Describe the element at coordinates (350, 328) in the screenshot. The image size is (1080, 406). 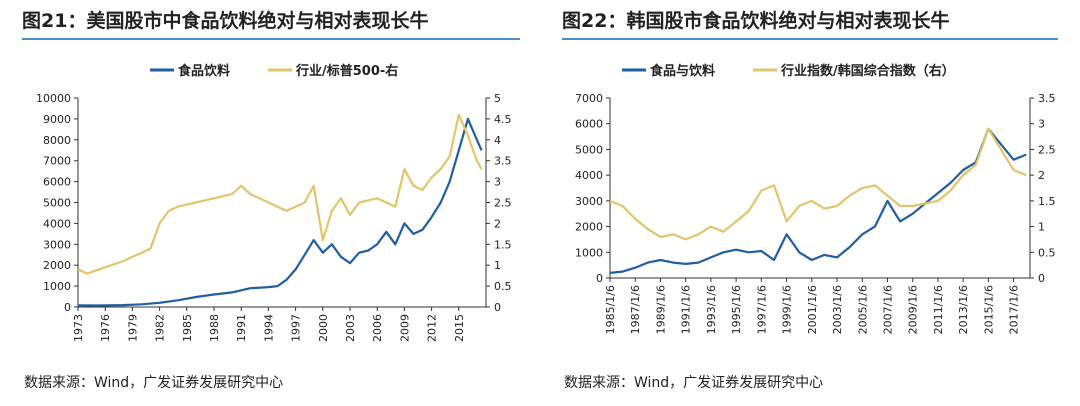
I see `x-tick-label: 2003` at that location.